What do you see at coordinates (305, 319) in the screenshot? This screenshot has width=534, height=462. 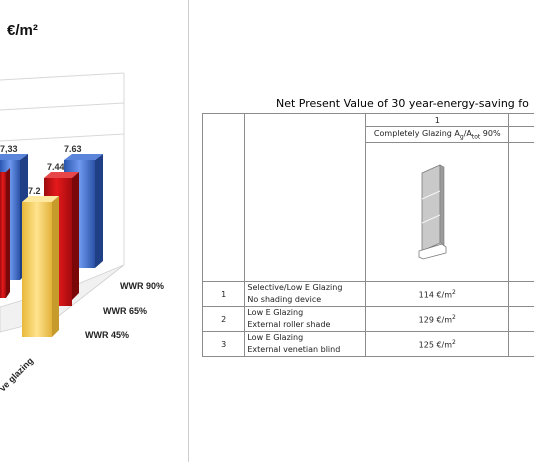 I see `row-description: Low E Glazing External roller shade` at bounding box center [305, 319].